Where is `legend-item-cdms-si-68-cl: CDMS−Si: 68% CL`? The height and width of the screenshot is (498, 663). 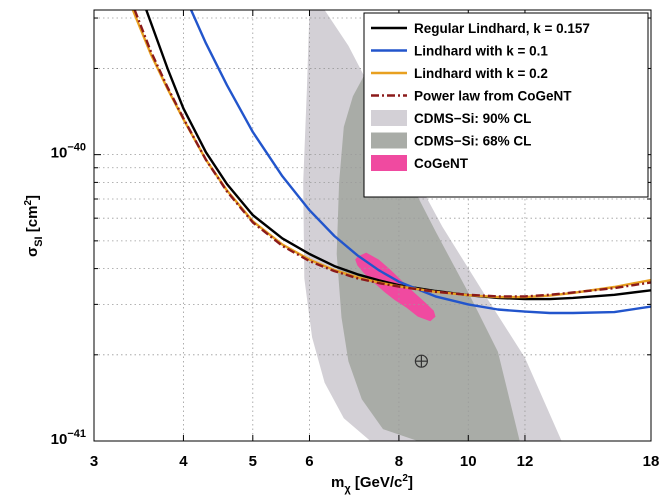 legend-item-cdms-si-68-cl: CDMS−Si: 68% CL is located at coordinates (451, 140).